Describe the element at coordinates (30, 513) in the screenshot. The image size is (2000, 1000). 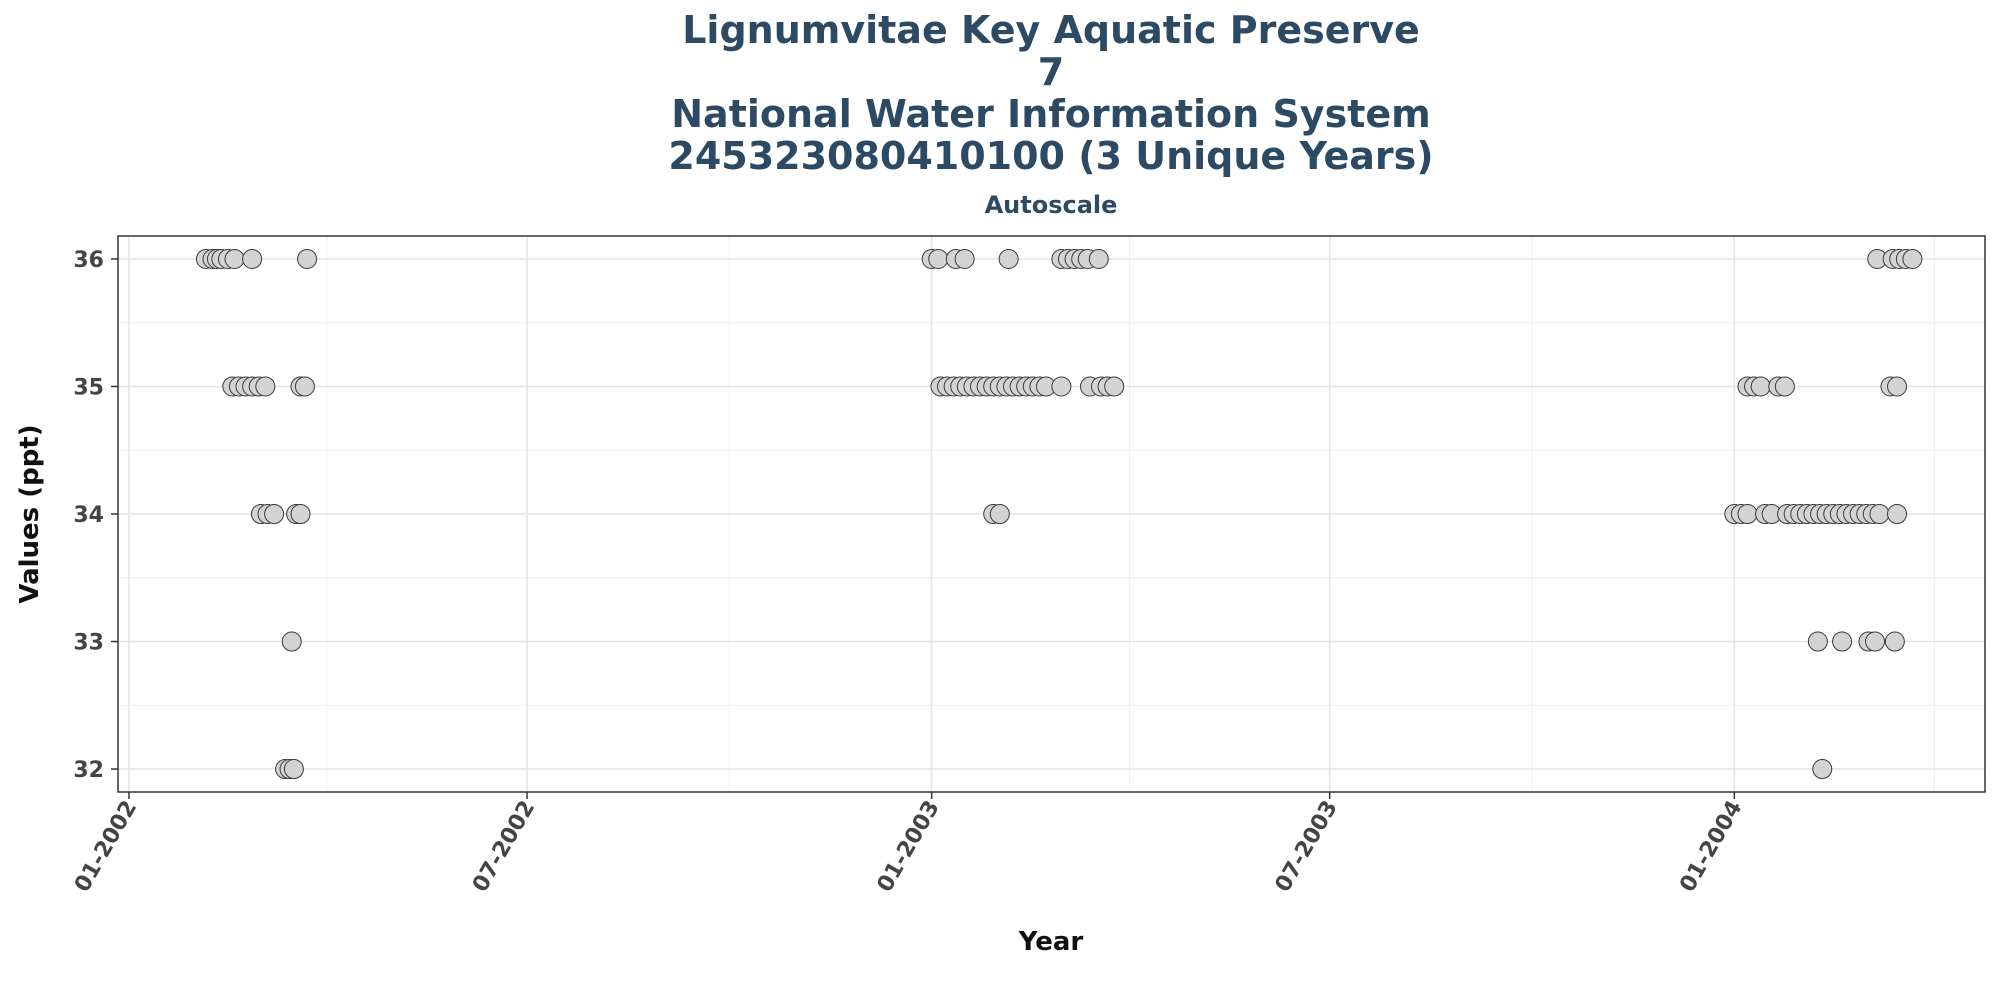
I see `y-axis-title: Values (ppt)` at that location.